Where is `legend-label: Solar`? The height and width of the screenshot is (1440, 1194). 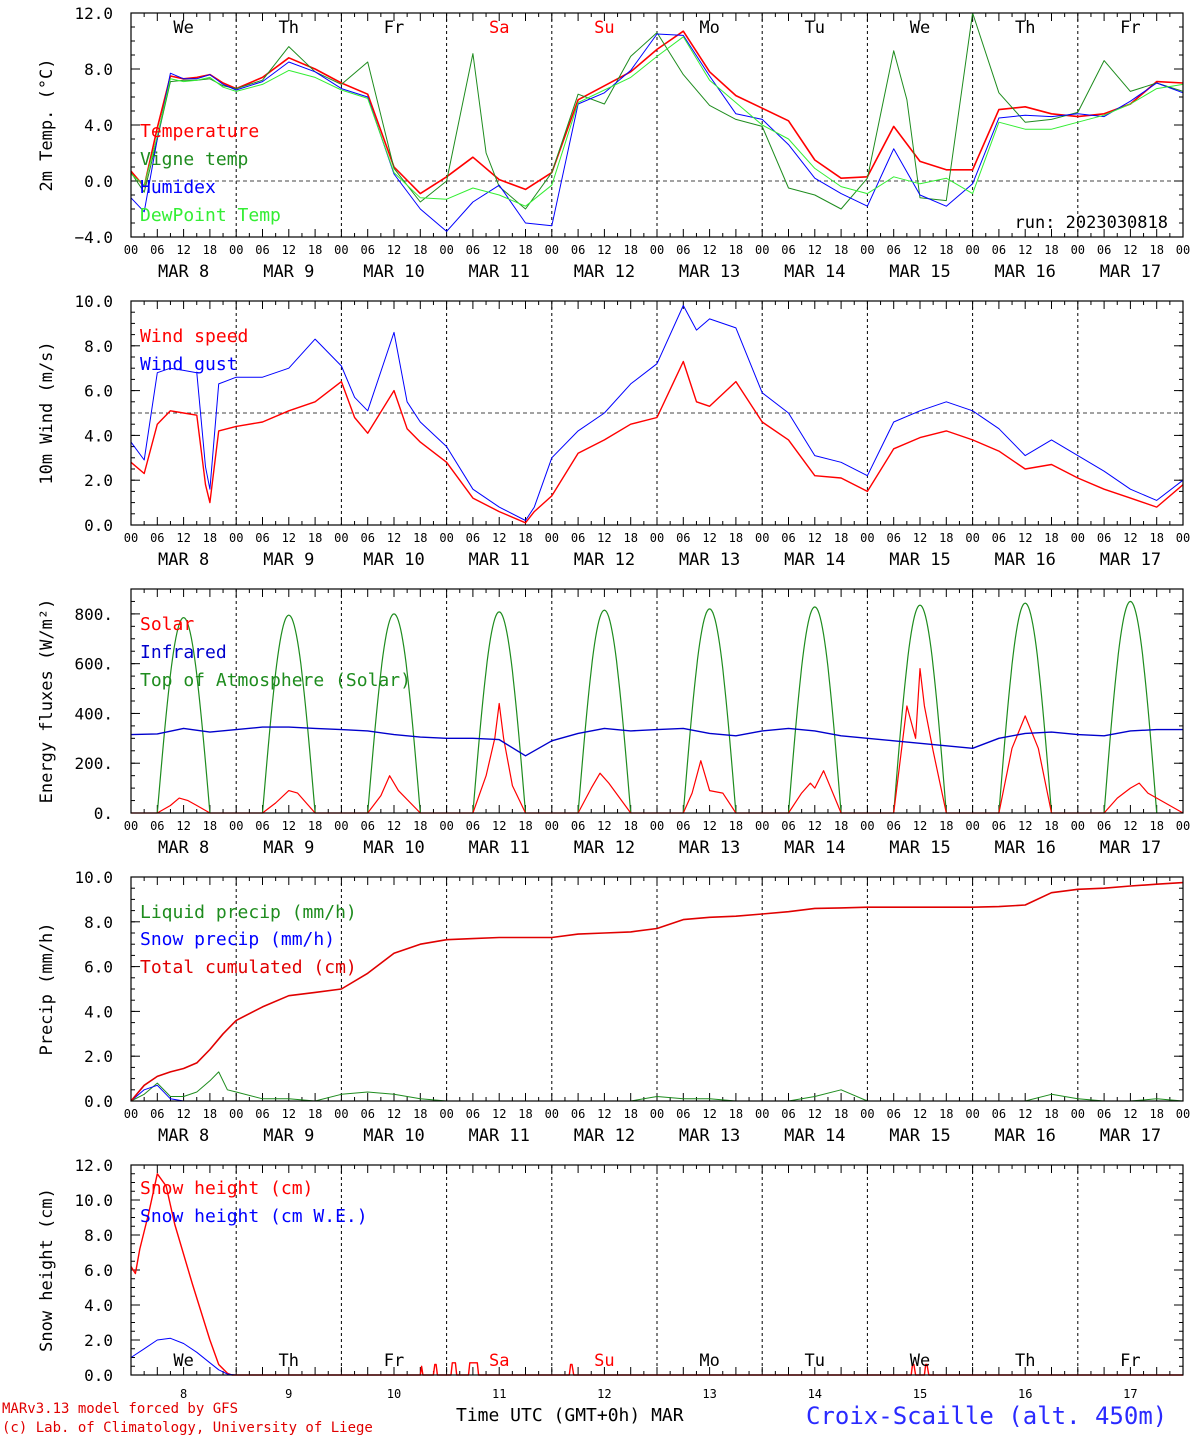 legend-label: Solar is located at coordinates (167, 624).